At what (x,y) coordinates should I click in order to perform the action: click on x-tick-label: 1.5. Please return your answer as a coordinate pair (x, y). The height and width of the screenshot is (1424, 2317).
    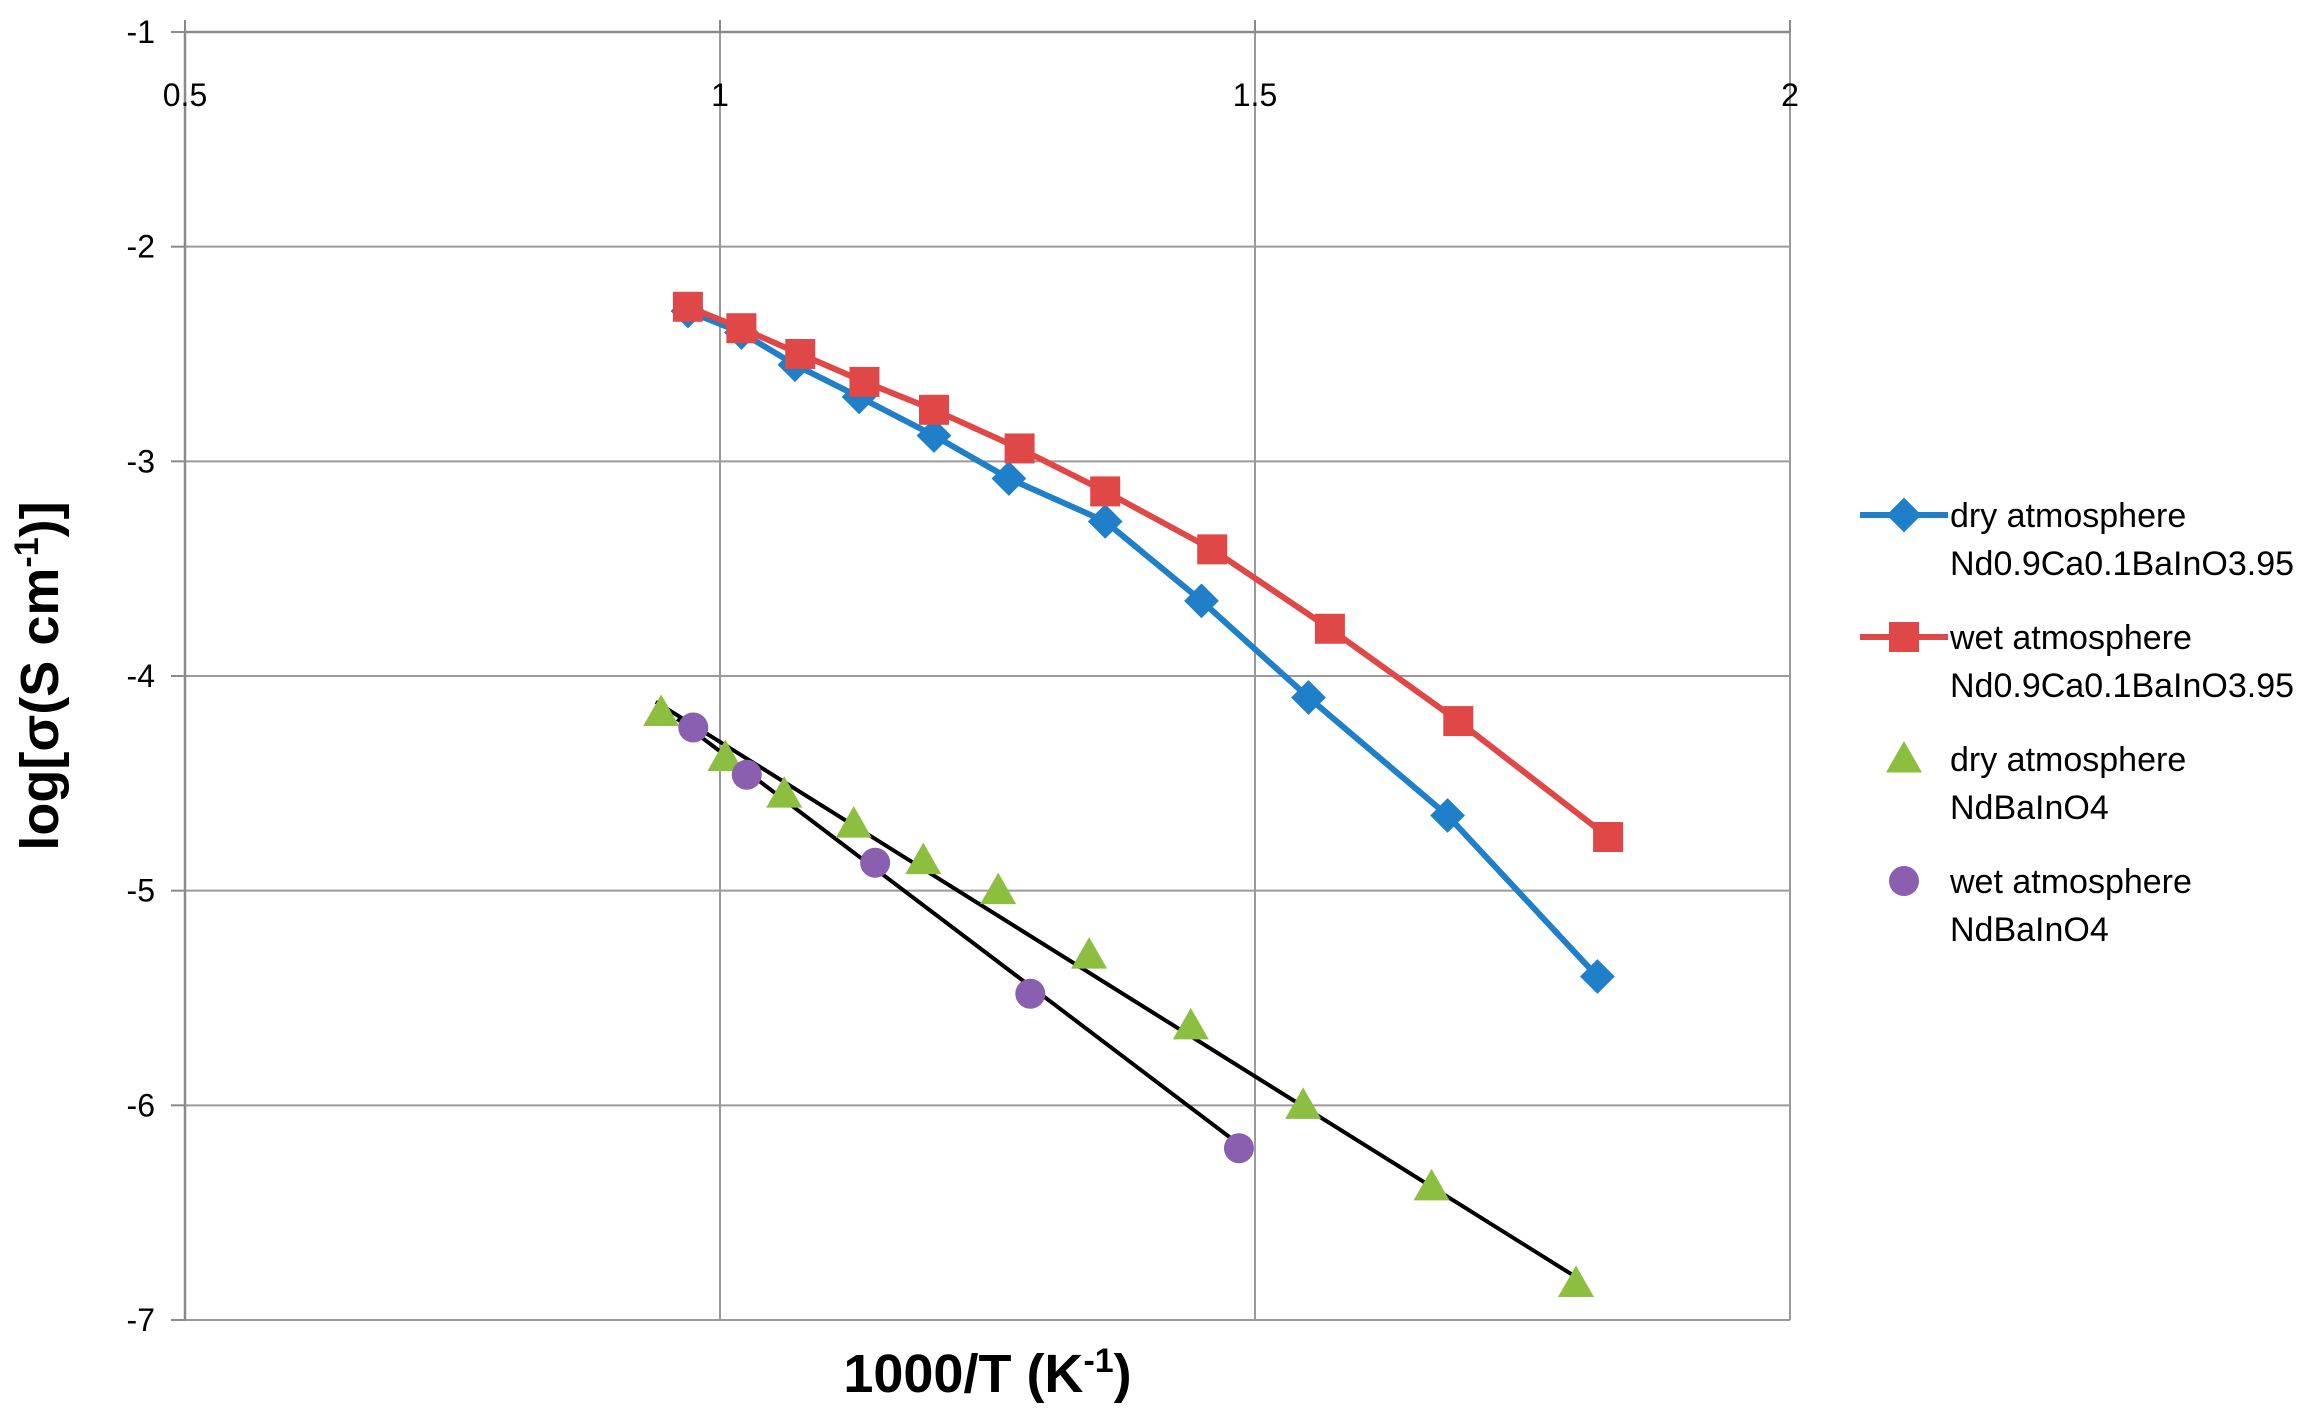
    Looking at the image, I should click on (1255, 95).